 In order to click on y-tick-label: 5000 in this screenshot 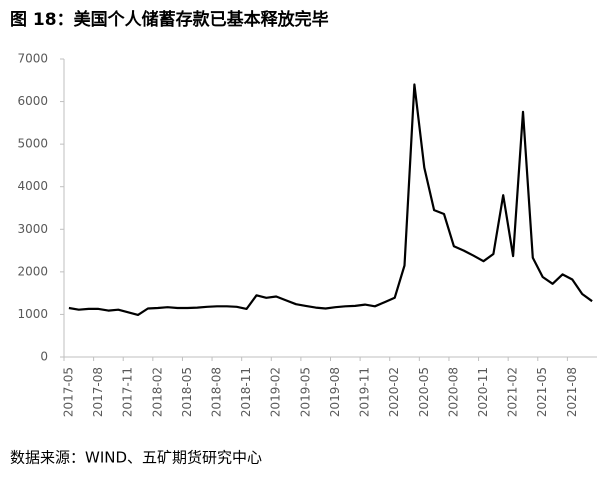, I will do `click(32, 144)`.